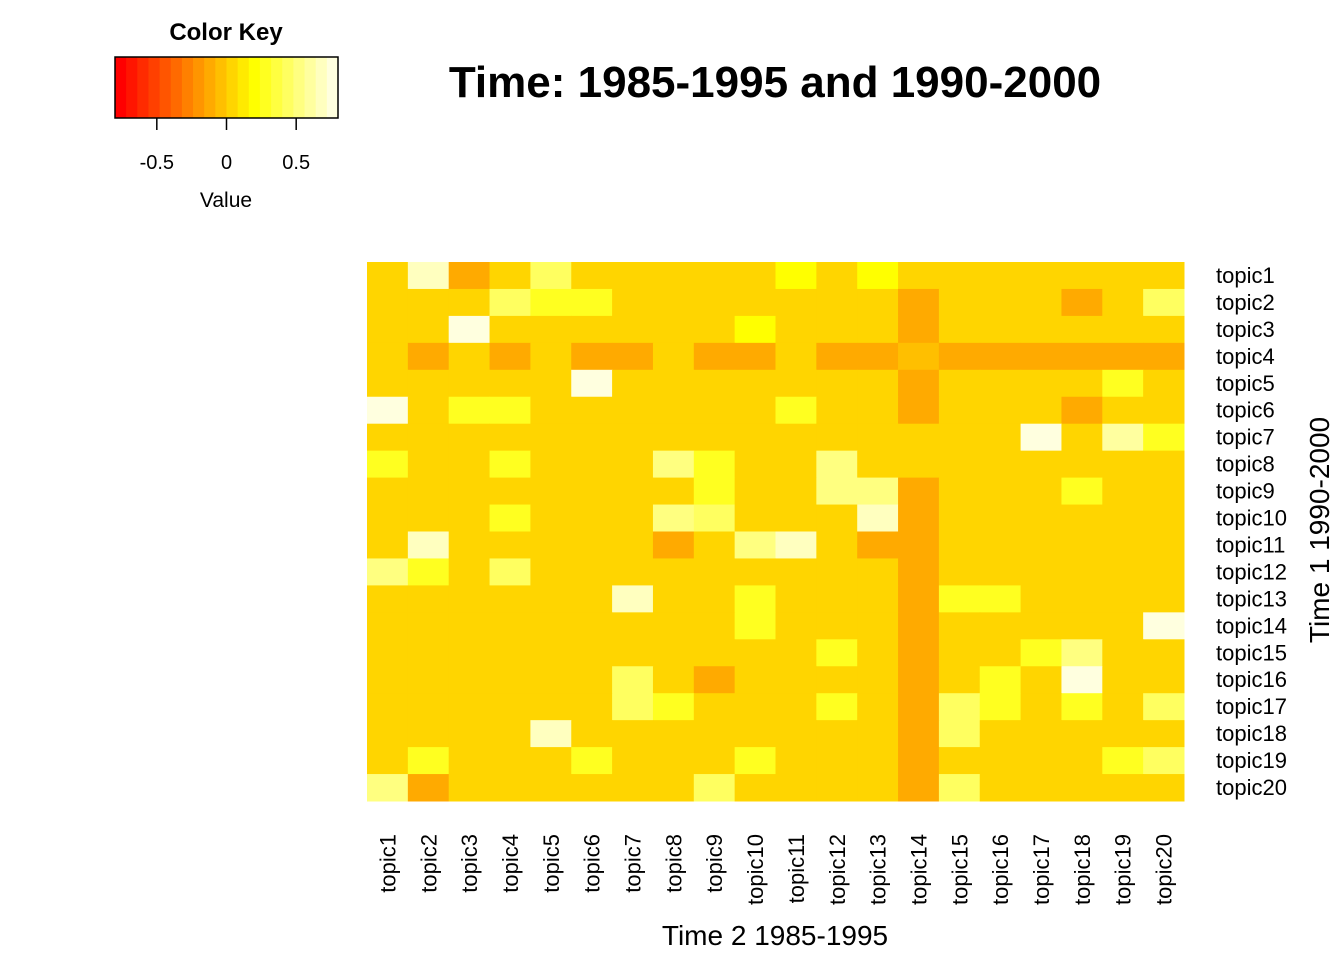 This screenshot has height=960, width=1344. I want to click on heatmap-cell-topic9-topic3, so click(469, 491).